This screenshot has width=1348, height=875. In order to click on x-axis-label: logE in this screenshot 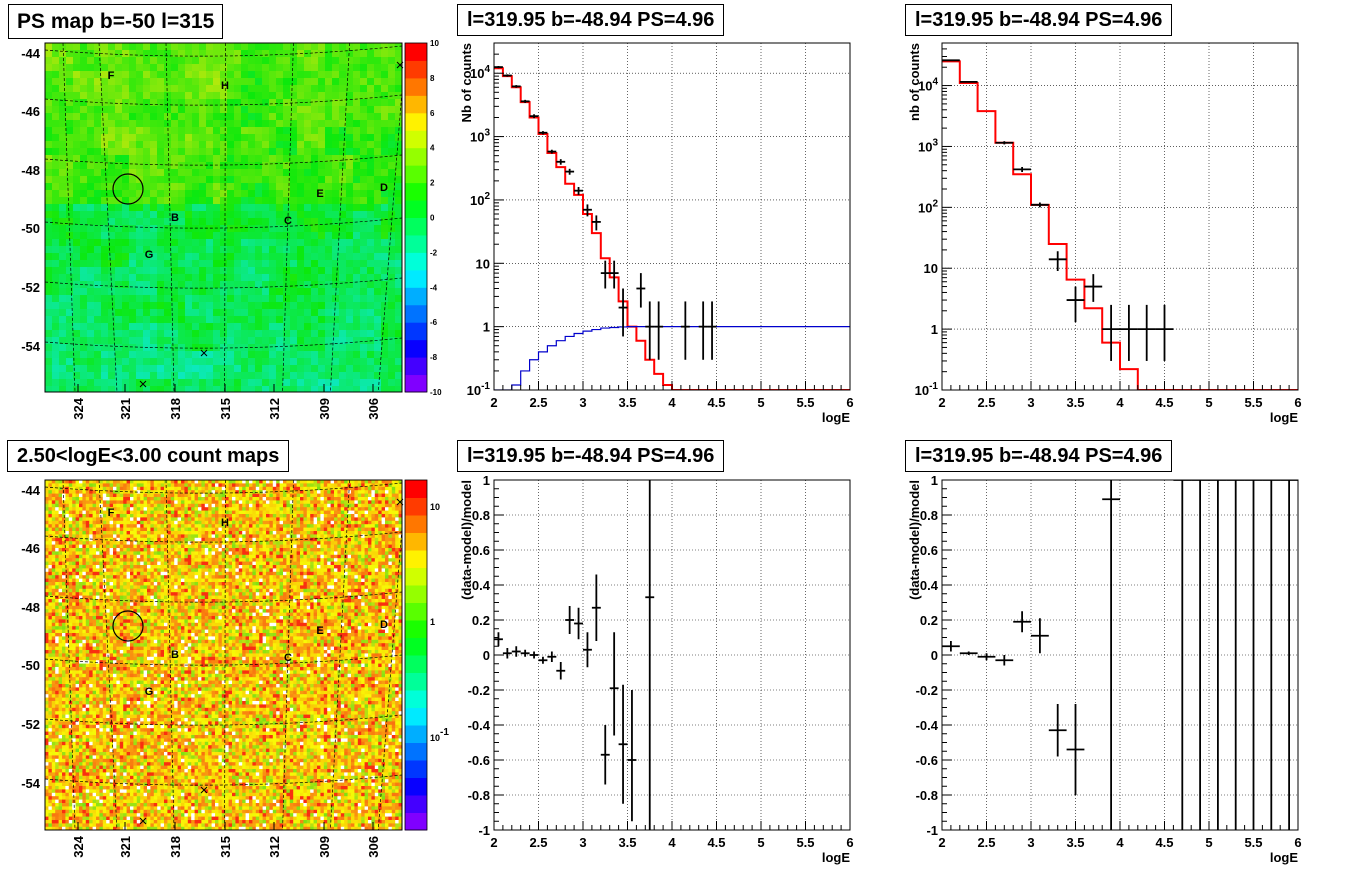, I will do `click(836, 857)`.